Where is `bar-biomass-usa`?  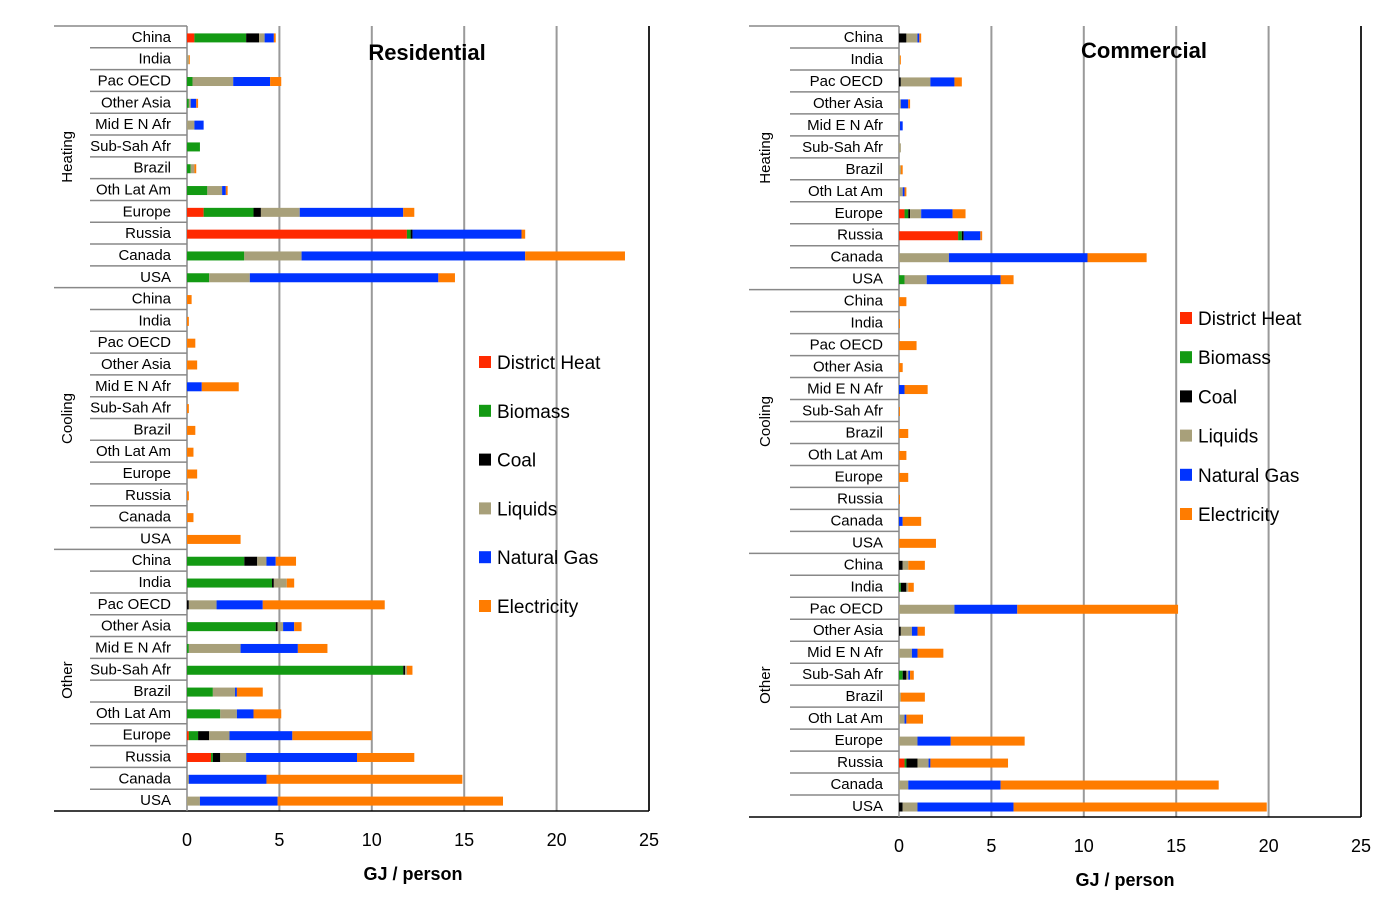
bar-biomass-usa is located at coordinates (902, 280).